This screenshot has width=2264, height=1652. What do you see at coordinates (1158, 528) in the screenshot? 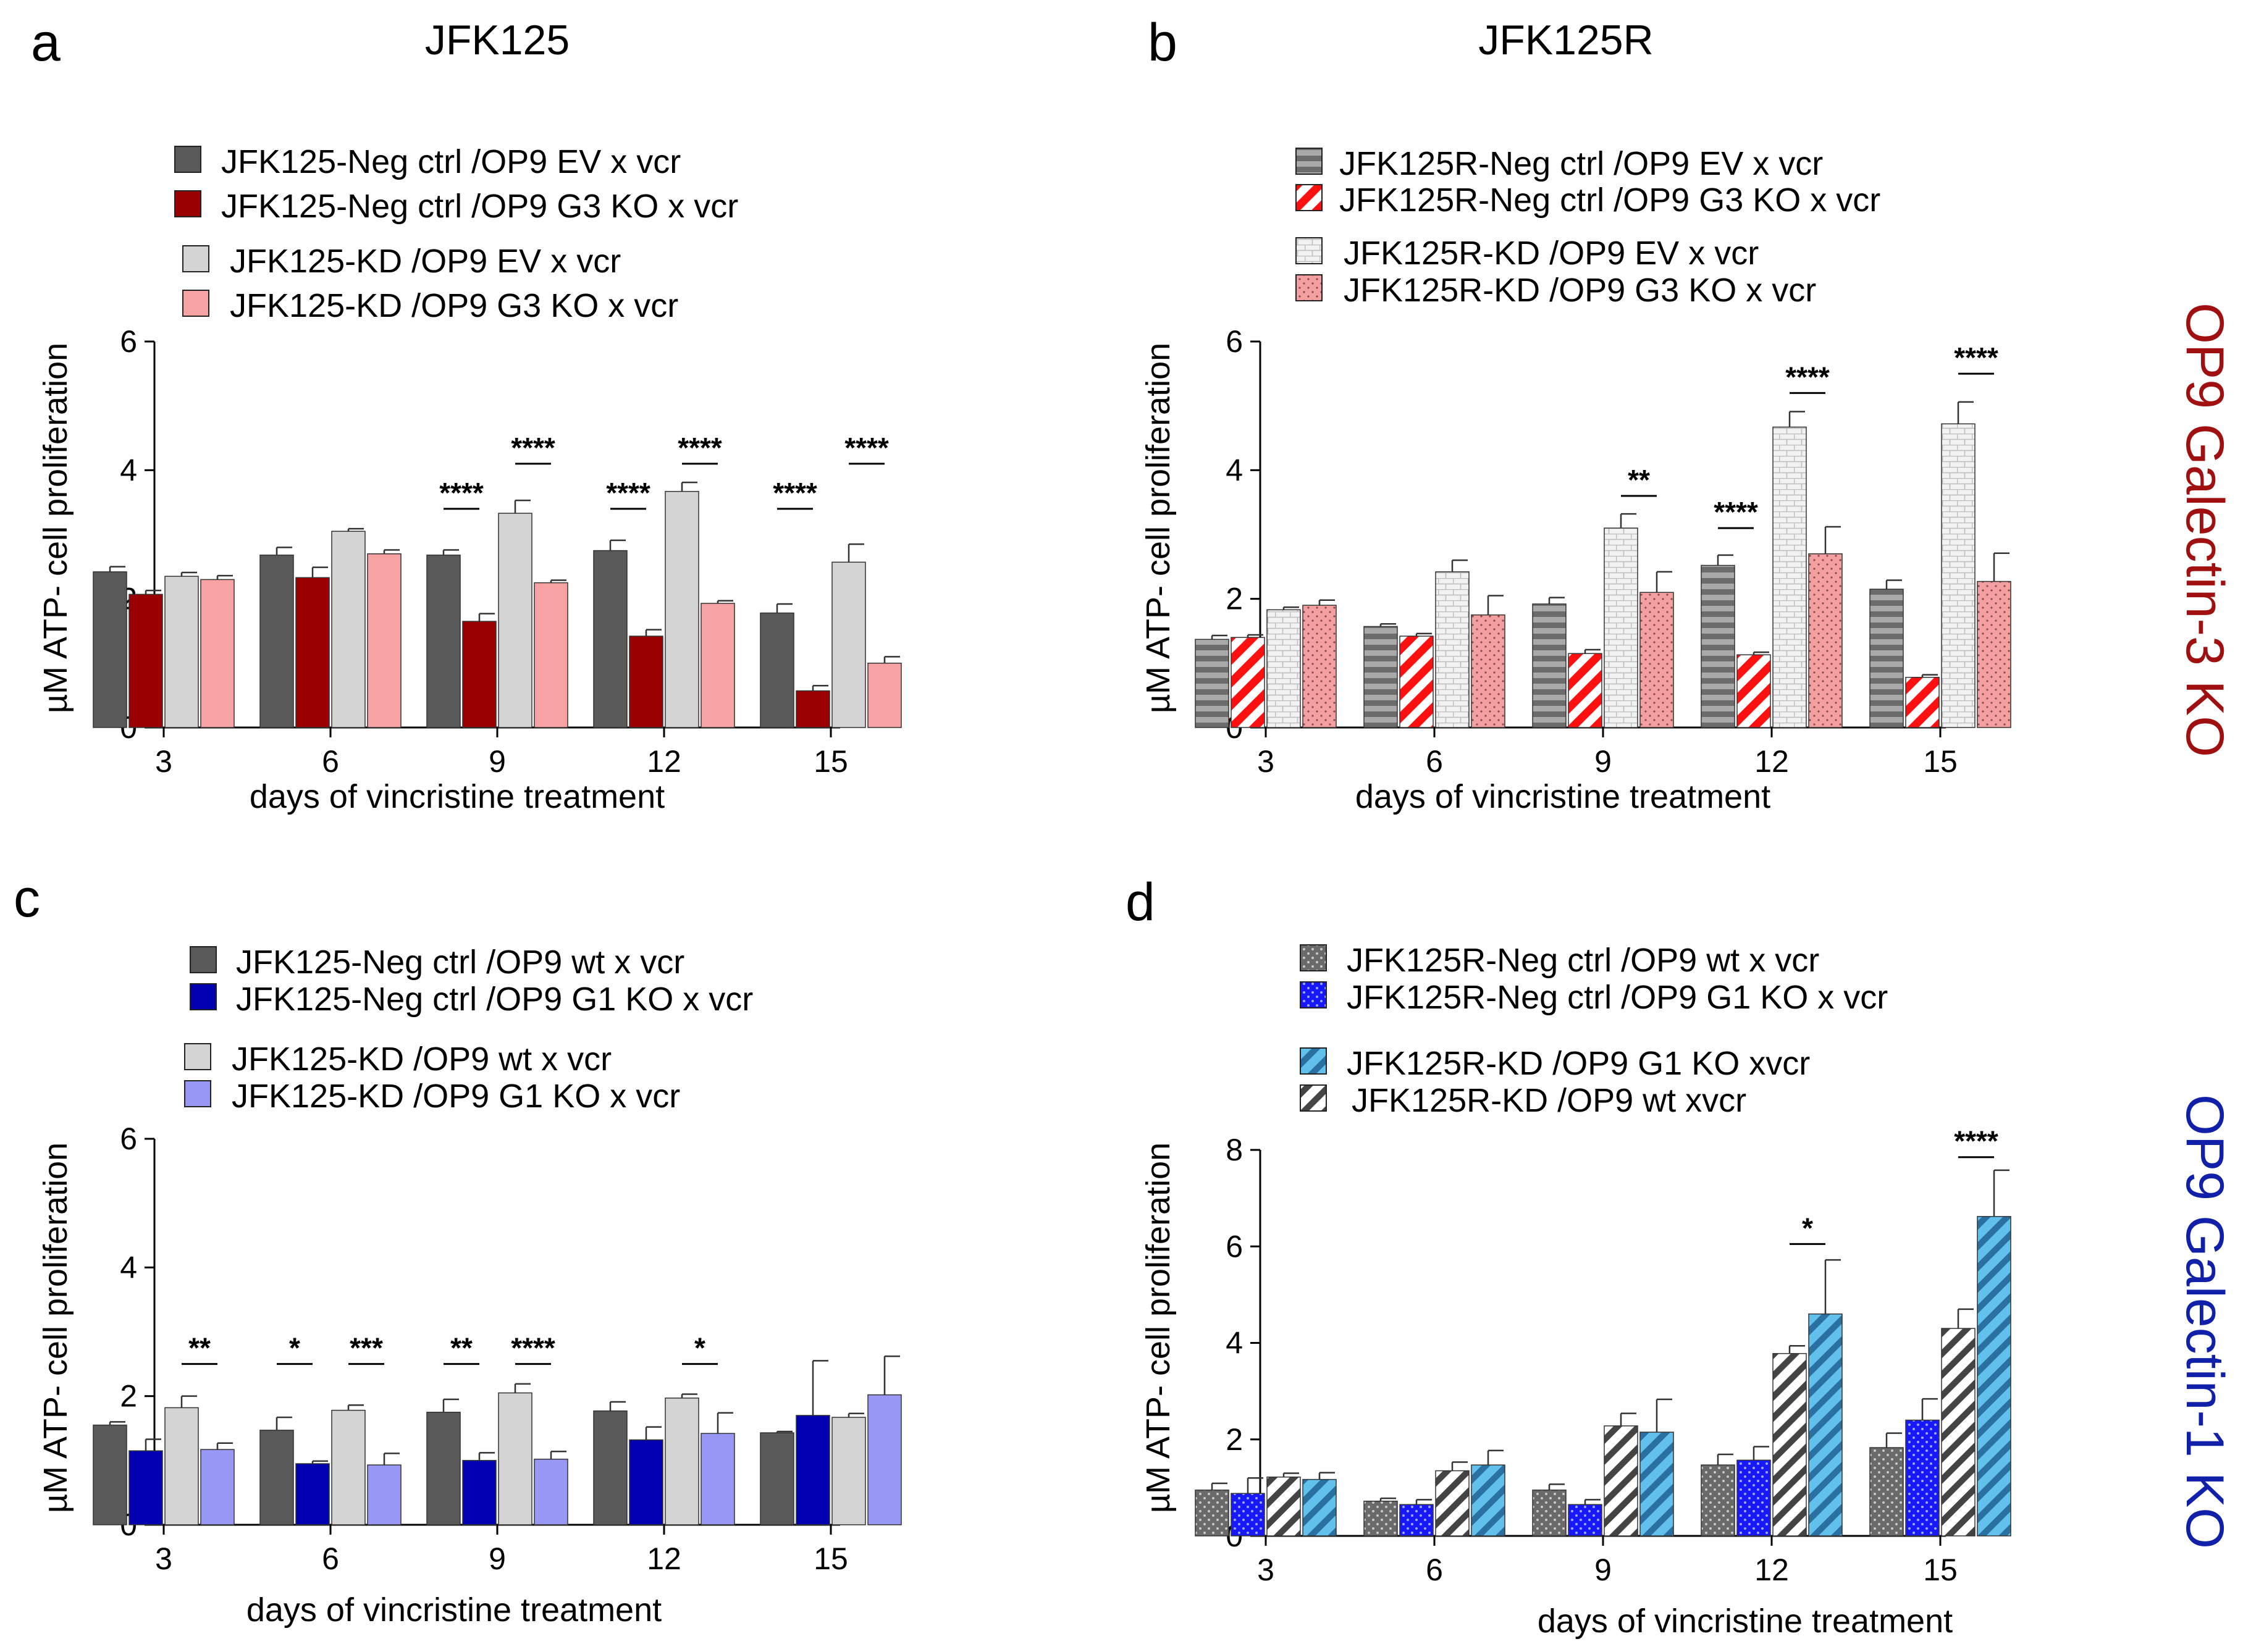
I see `panel-b-ylabel: µM ATP- cell proliferation` at bounding box center [1158, 528].